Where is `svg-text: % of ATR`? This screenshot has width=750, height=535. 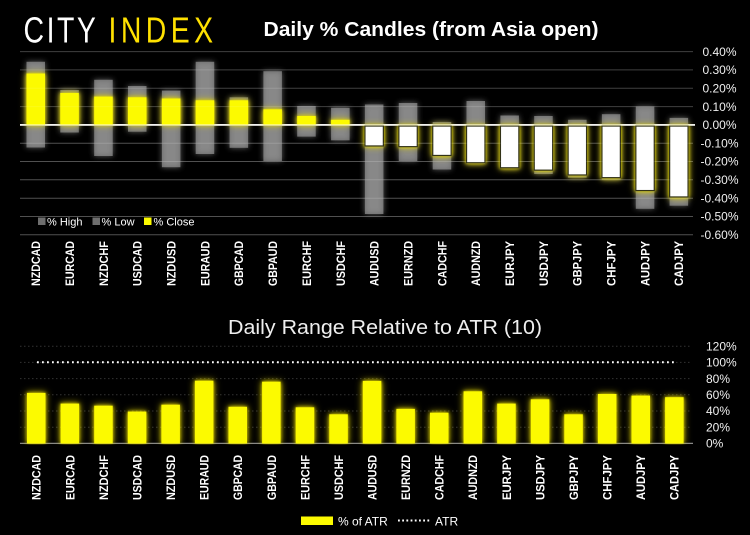 svg-text: % of ATR is located at coordinates (363, 522).